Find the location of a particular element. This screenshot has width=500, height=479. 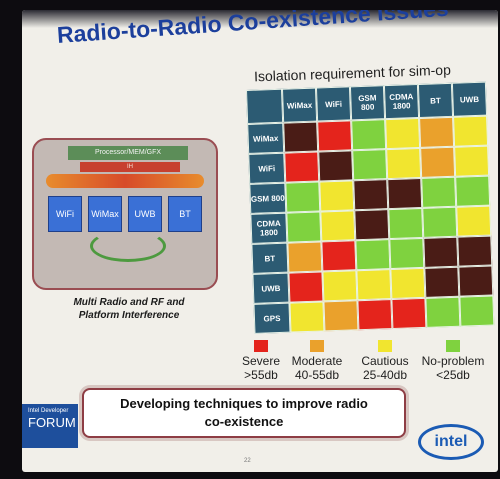

row-header: CDMA 1800 is located at coordinates (269, 228).